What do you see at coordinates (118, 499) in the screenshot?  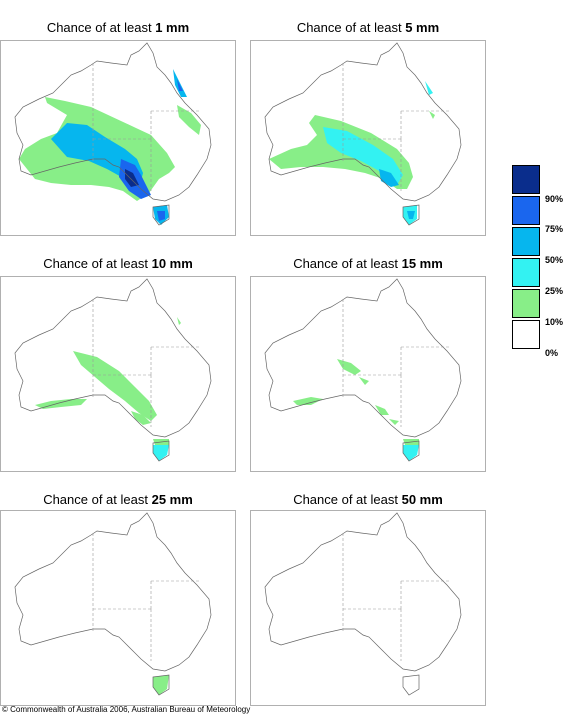 I see `panel-title: Chance of at least 25 mm` at bounding box center [118, 499].